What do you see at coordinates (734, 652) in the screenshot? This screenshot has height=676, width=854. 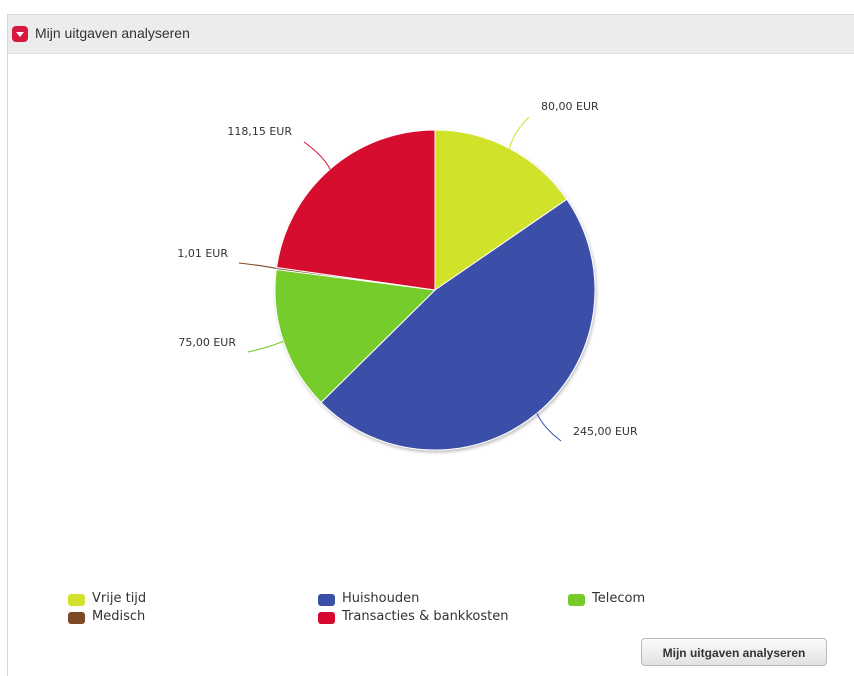 I see `analyse-expenses-button: Mijn uitgaven analyseren` at bounding box center [734, 652].